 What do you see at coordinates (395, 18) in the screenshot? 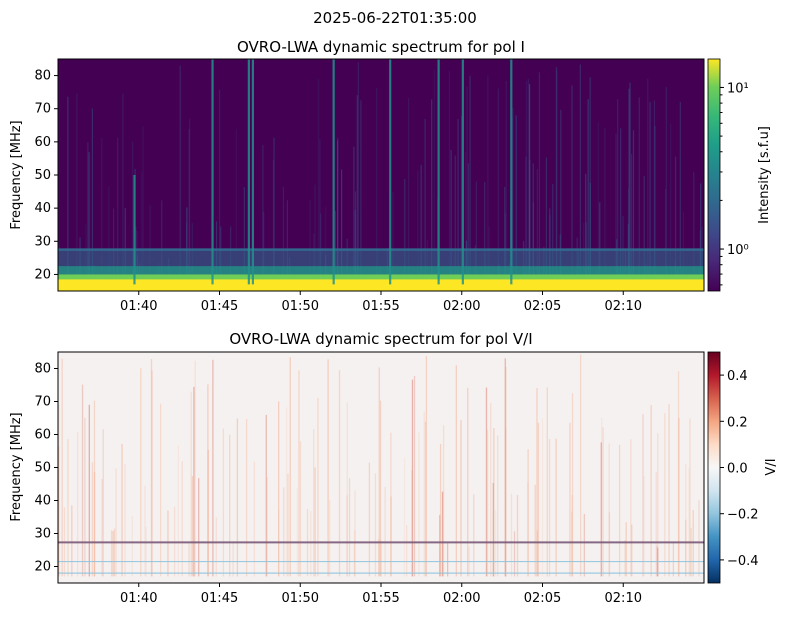
I see `figure-suptitle: 2025-06-22T01:35:00` at bounding box center [395, 18].